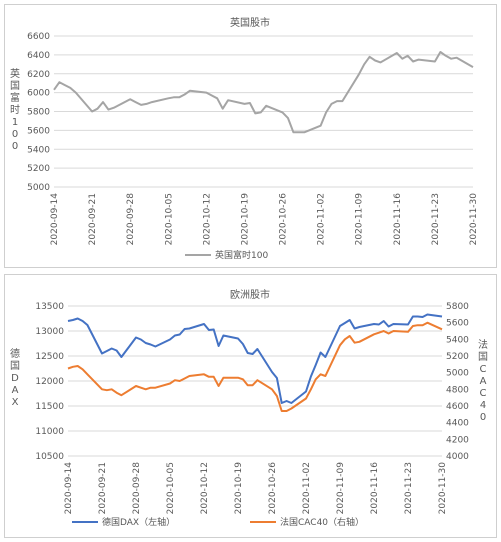 The height and width of the screenshot is (542, 501). Describe the element at coordinates (457, 357) in the screenshot. I see `y-right-tick-label: 5200` at that location.